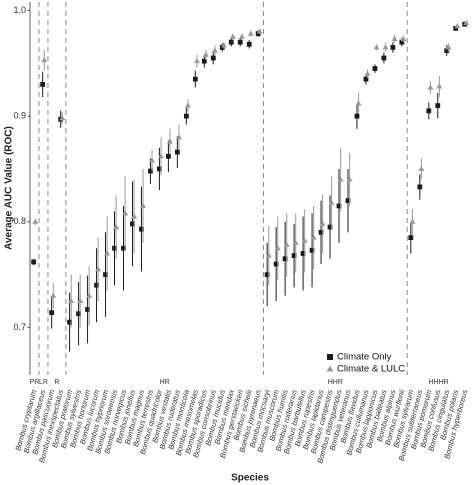  What do you see at coordinates (9, 188) in the screenshot?
I see `y-axis-title: Average AUC Value (ROC)` at bounding box center [9, 188].